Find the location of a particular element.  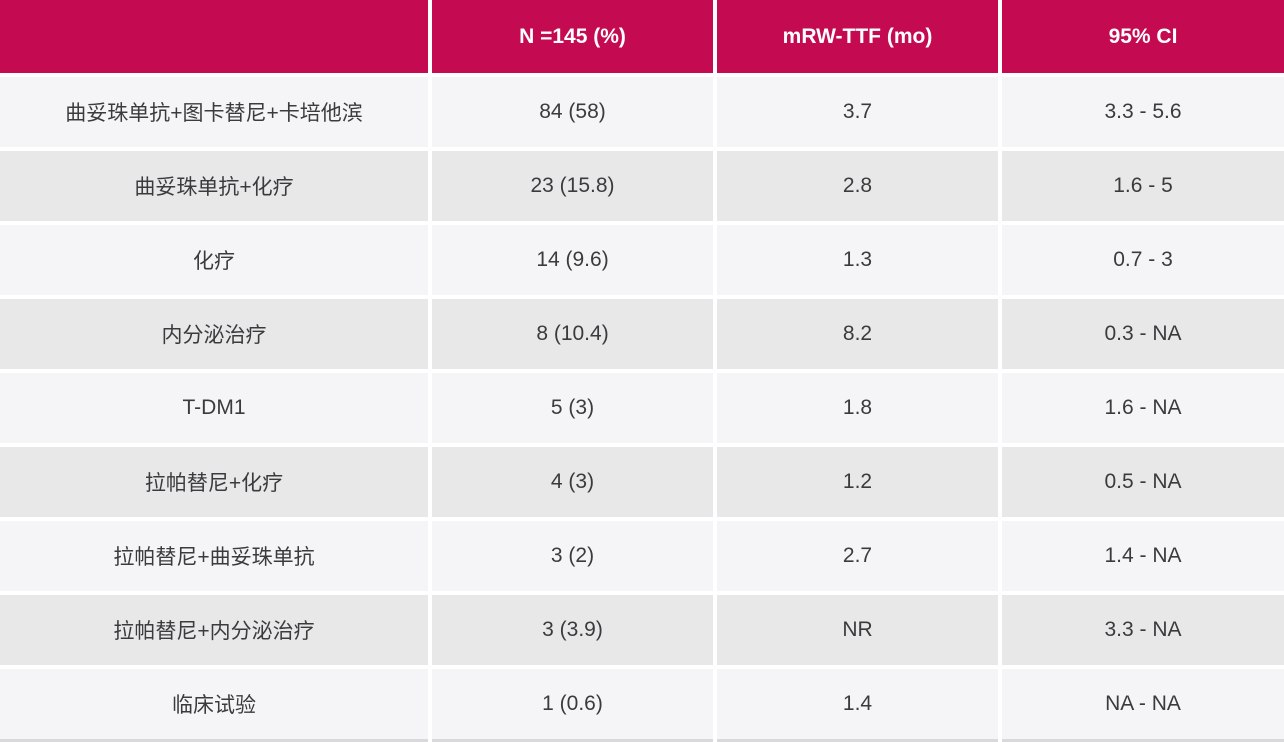

treatment-cell: T-DM1 is located at coordinates (215, 407).